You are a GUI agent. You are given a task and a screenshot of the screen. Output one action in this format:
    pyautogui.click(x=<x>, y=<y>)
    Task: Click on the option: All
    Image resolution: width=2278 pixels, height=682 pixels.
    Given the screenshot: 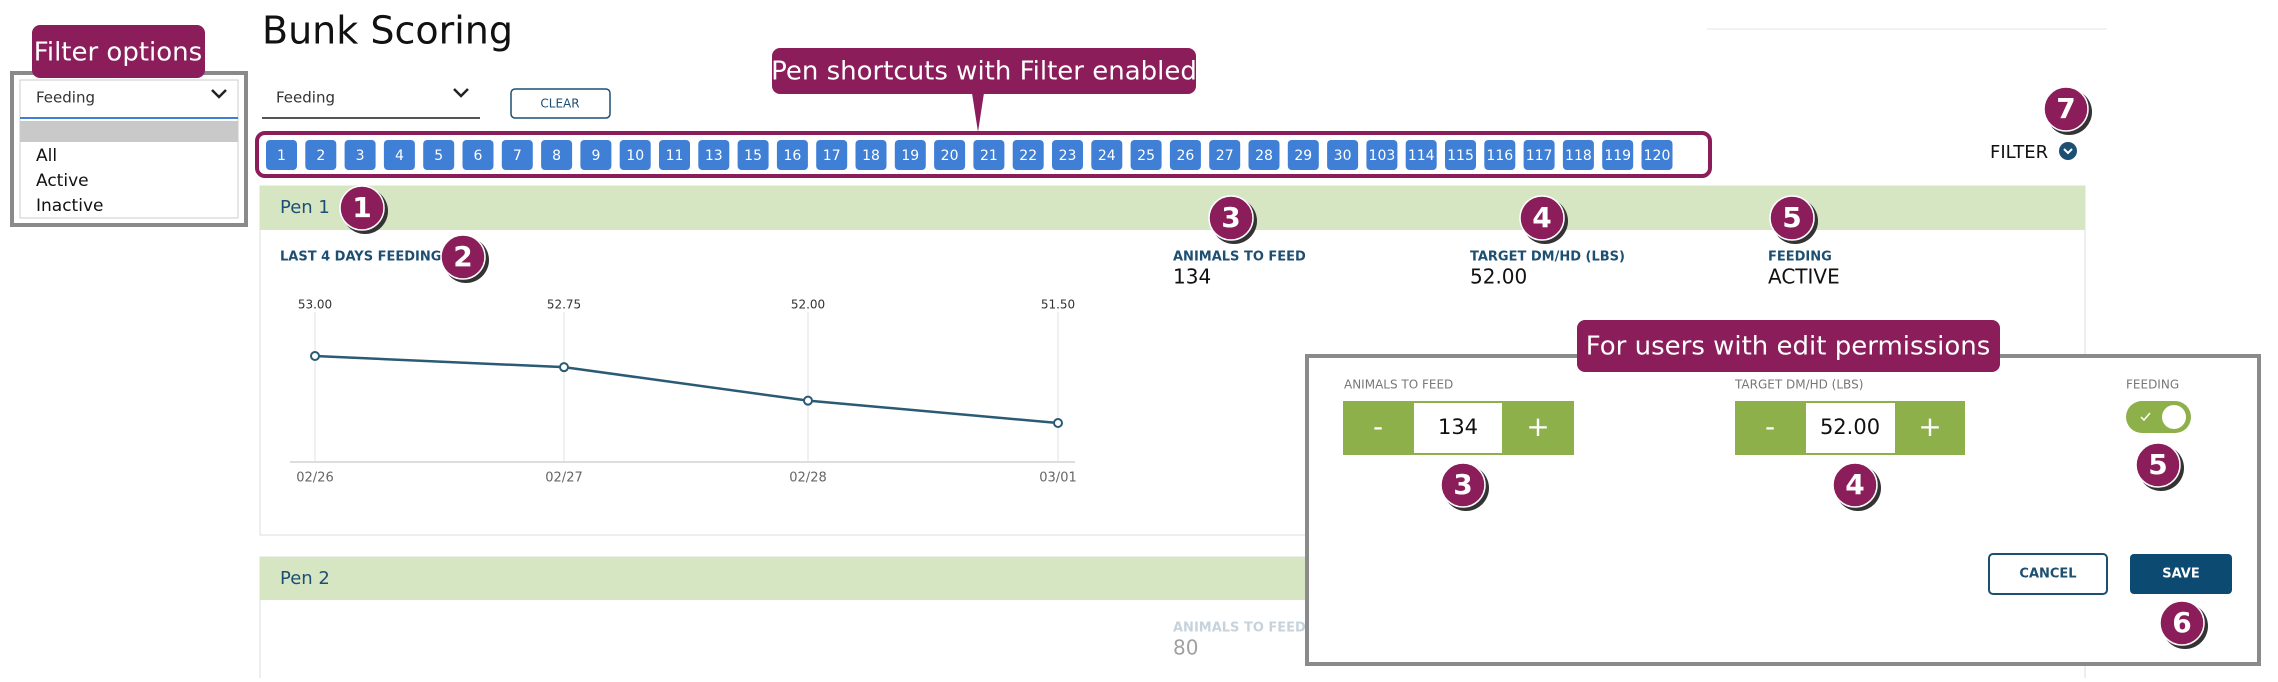 What is the action you would take?
    pyautogui.click(x=46, y=156)
    